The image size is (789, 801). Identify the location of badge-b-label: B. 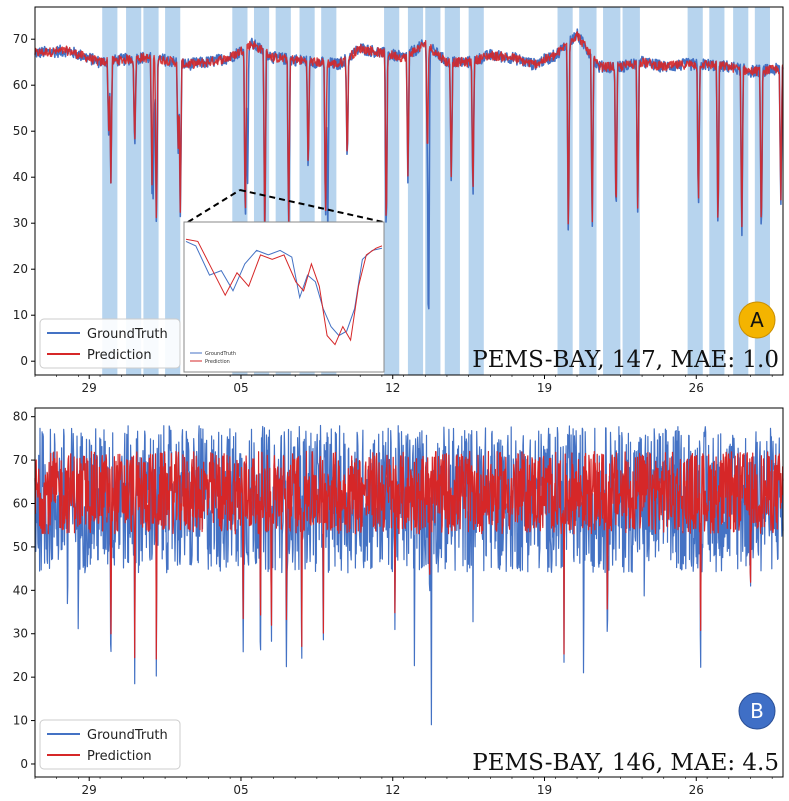
(757, 711).